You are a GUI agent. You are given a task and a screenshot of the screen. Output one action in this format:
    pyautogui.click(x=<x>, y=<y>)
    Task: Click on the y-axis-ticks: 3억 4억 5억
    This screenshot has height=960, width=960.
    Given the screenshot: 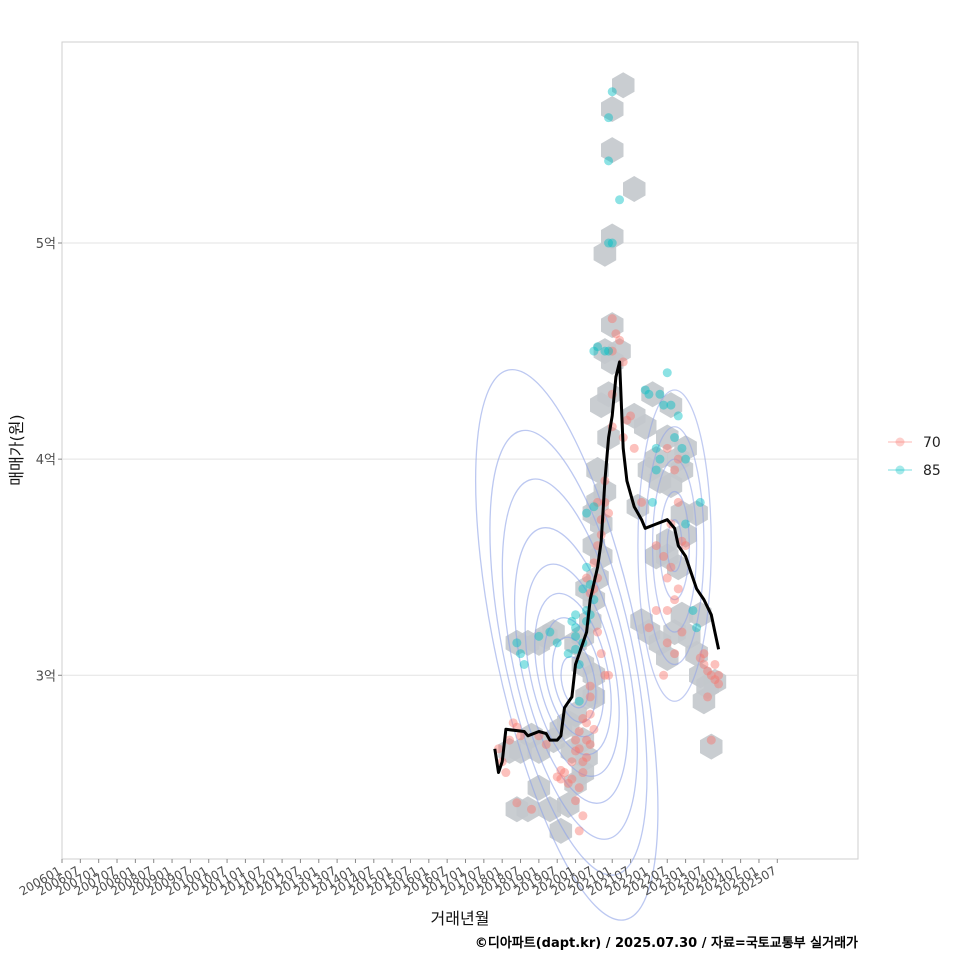 What is the action you would take?
    pyautogui.click(x=49, y=460)
    